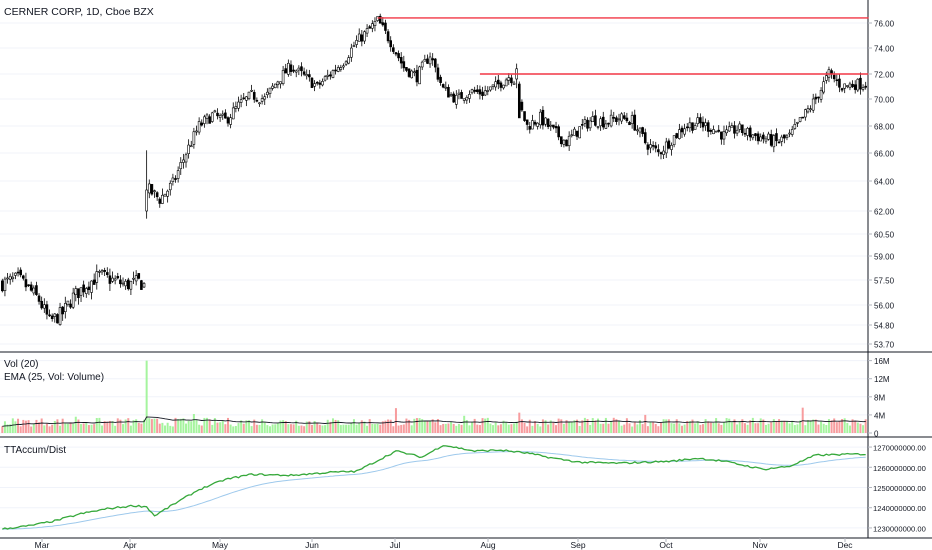 The height and width of the screenshot is (550, 932). I want to click on price-pane-title: CERNER CORP, 1D, Cboe BZX, so click(79, 12).